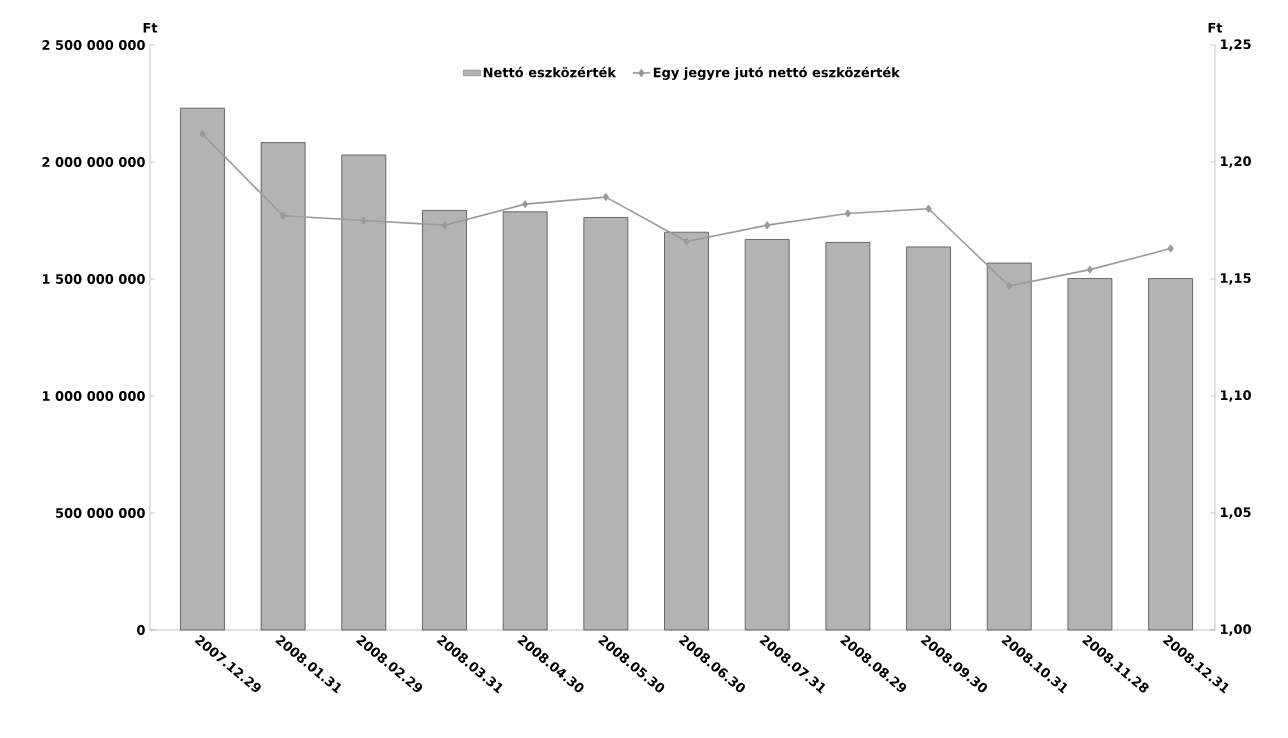  Describe the element at coordinates (1235, 396) in the screenshot. I see `y2-tick-label: 1,10` at that location.